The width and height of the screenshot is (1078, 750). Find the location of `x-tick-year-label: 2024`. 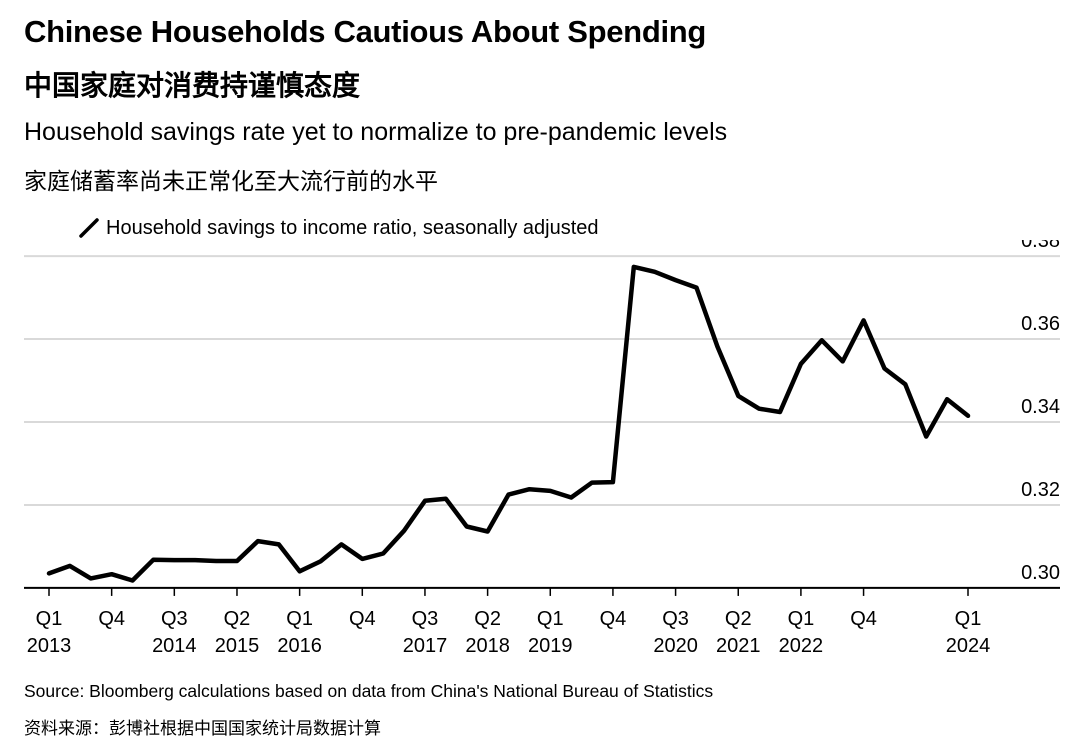

x-tick-year-label: 2024 is located at coordinates (968, 646).